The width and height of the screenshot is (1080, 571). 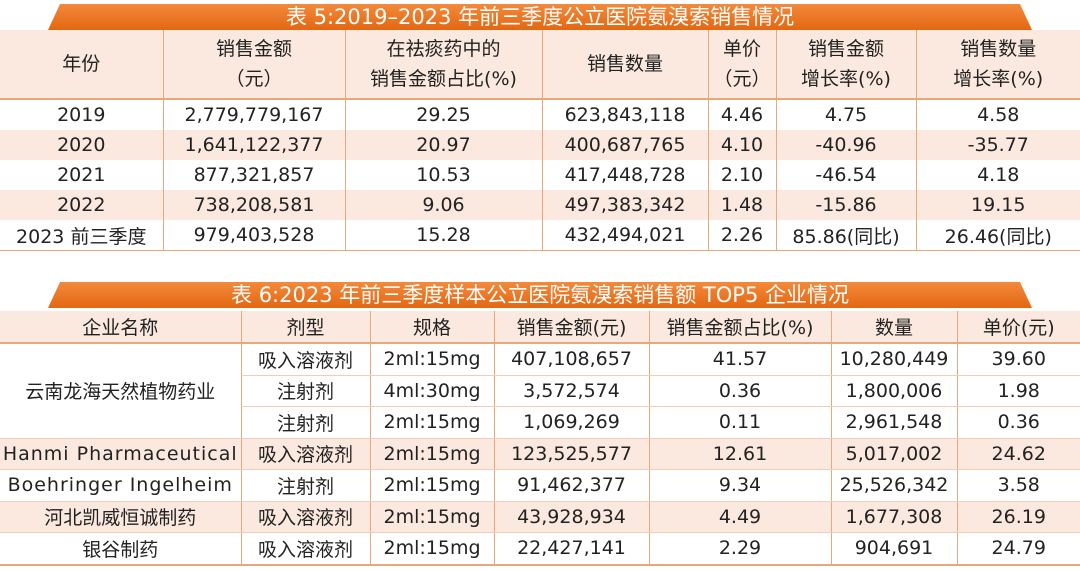 What do you see at coordinates (571, 454) in the screenshot?
I see `cell: 123,525,577` at bounding box center [571, 454].